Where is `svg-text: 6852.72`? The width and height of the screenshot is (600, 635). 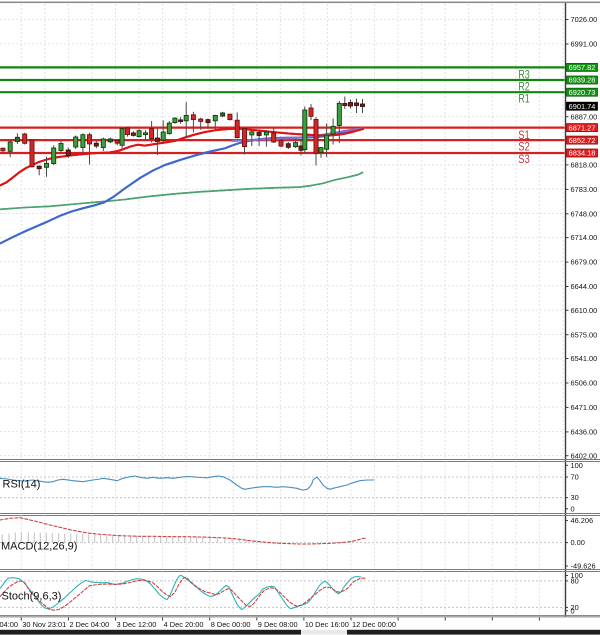 svg-text: 6852.72 is located at coordinates (582, 140).